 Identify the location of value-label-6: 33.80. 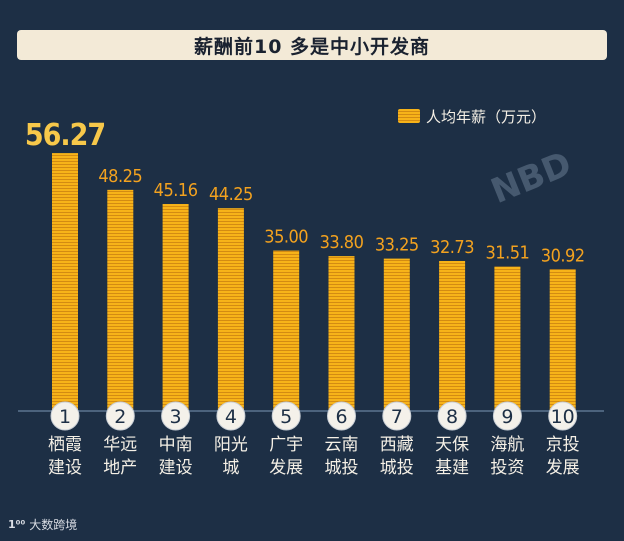
(342, 242).